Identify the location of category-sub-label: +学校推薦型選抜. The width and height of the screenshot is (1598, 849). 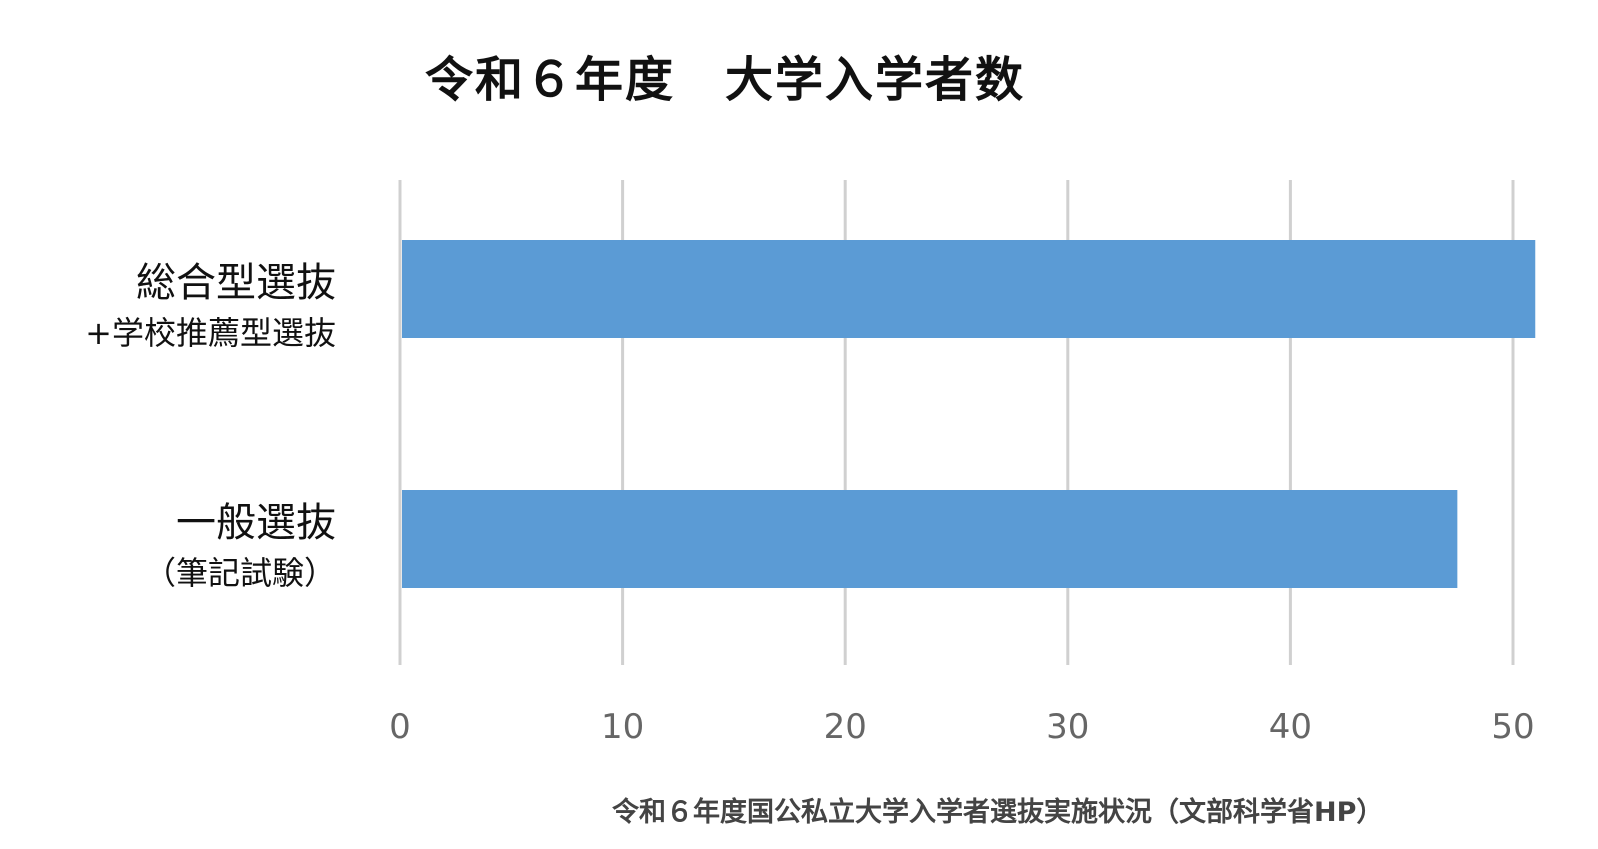
(210, 333).